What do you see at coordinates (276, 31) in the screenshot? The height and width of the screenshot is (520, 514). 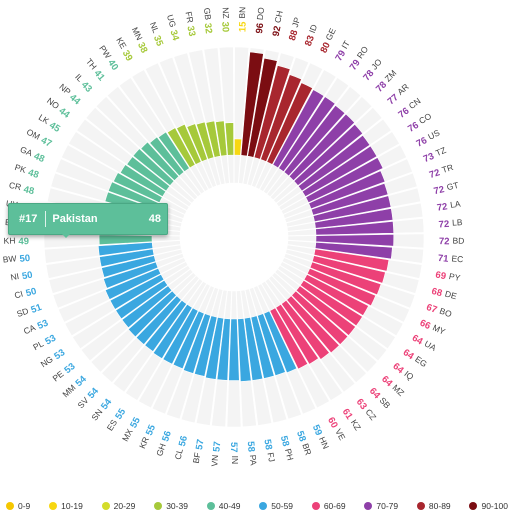 I see `bar-value-label: 92` at bounding box center [276, 31].